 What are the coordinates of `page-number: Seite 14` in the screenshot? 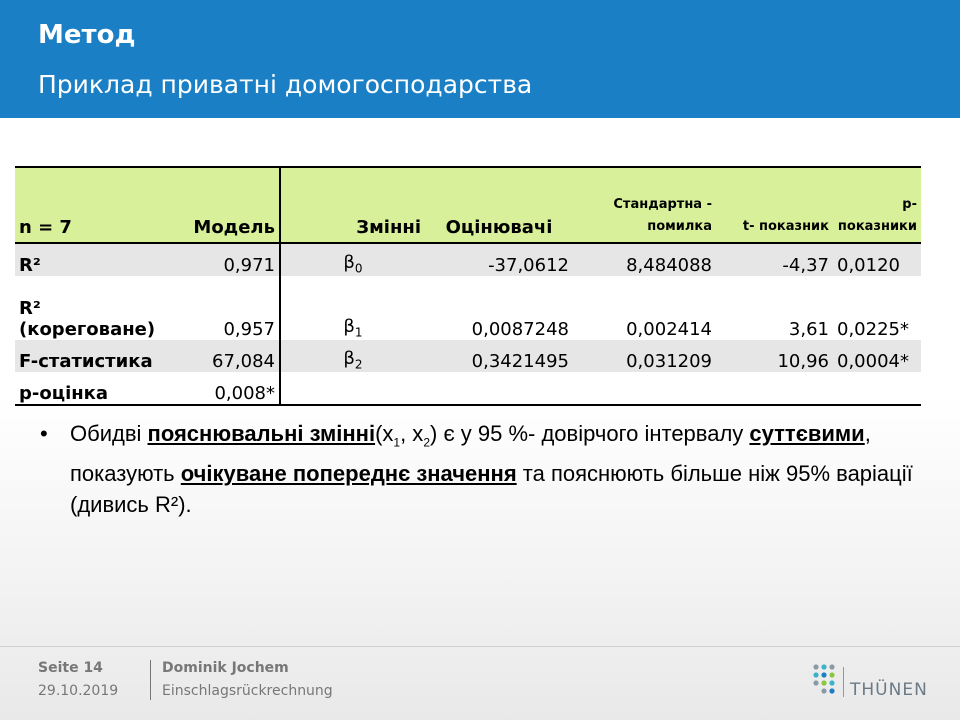 It's located at (70, 668).